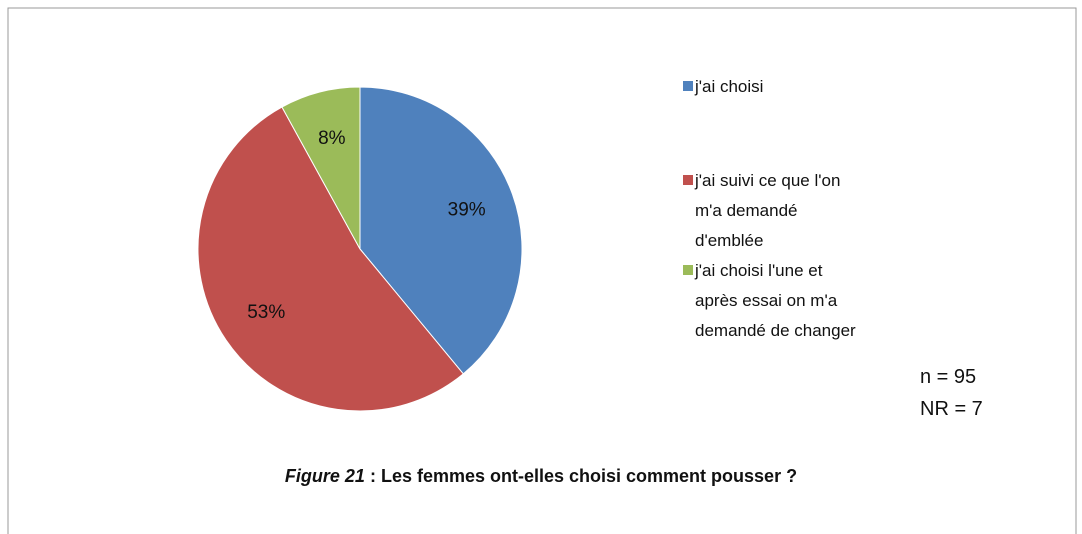  What do you see at coordinates (266, 312) in the screenshot?
I see `data-label: 53%` at bounding box center [266, 312].